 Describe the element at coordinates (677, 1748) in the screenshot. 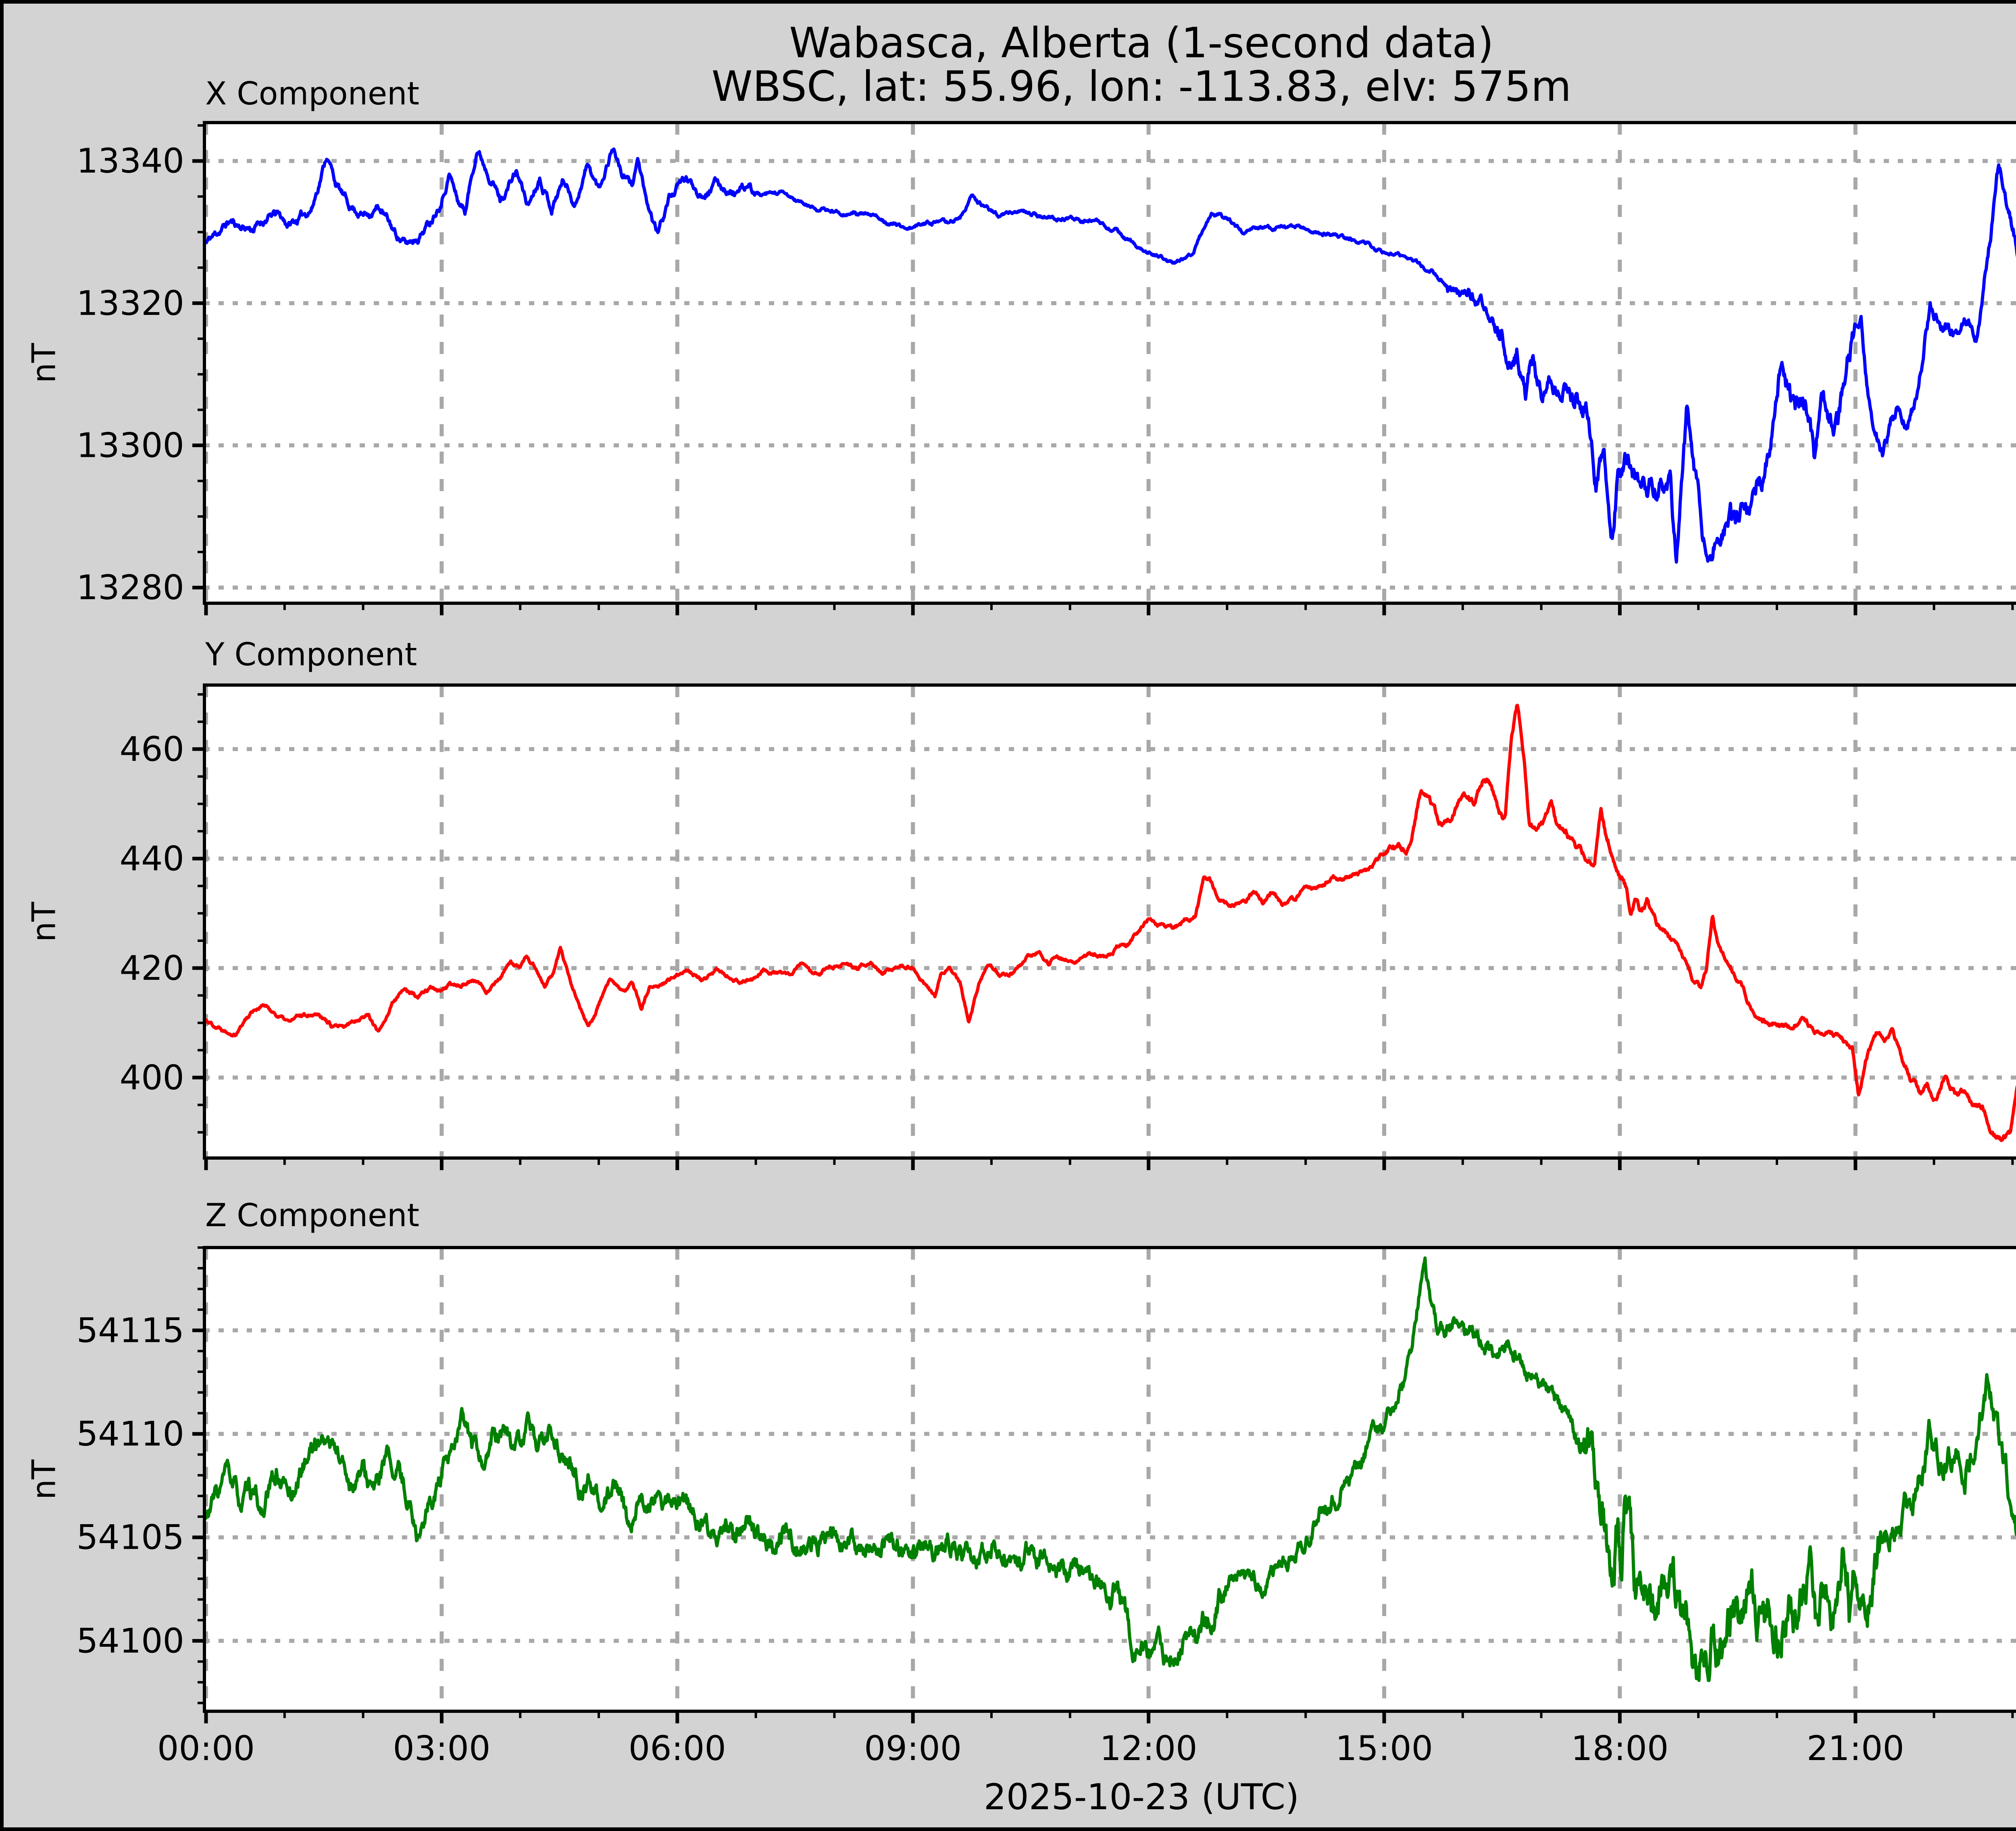

I see `x-tick-label: 06:00` at that location.